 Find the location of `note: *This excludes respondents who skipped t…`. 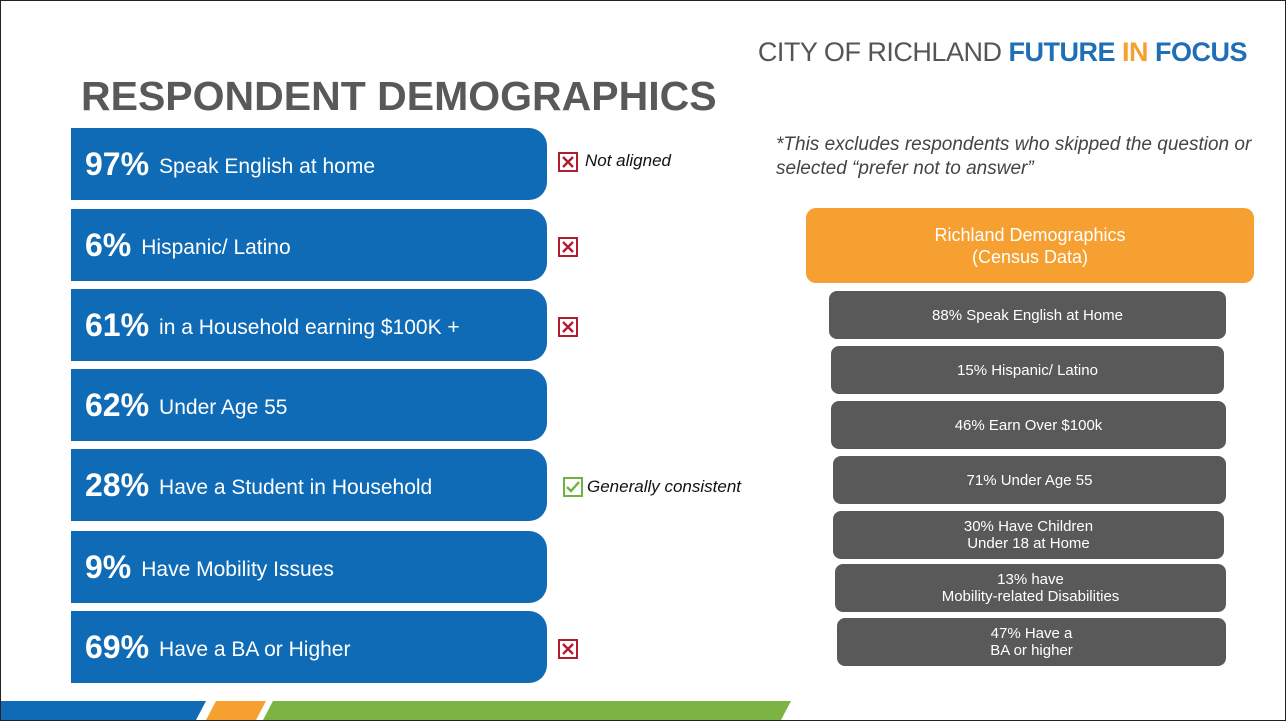

note: *This excludes respondents who skipped t… is located at coordinates (1014, 156).